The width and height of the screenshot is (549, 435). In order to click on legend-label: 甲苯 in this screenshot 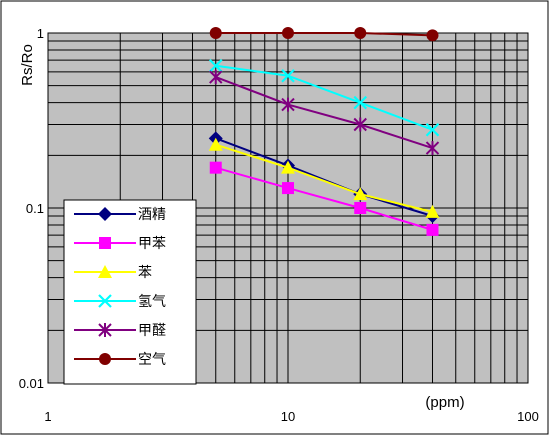, I will do `click(152, 243)`.